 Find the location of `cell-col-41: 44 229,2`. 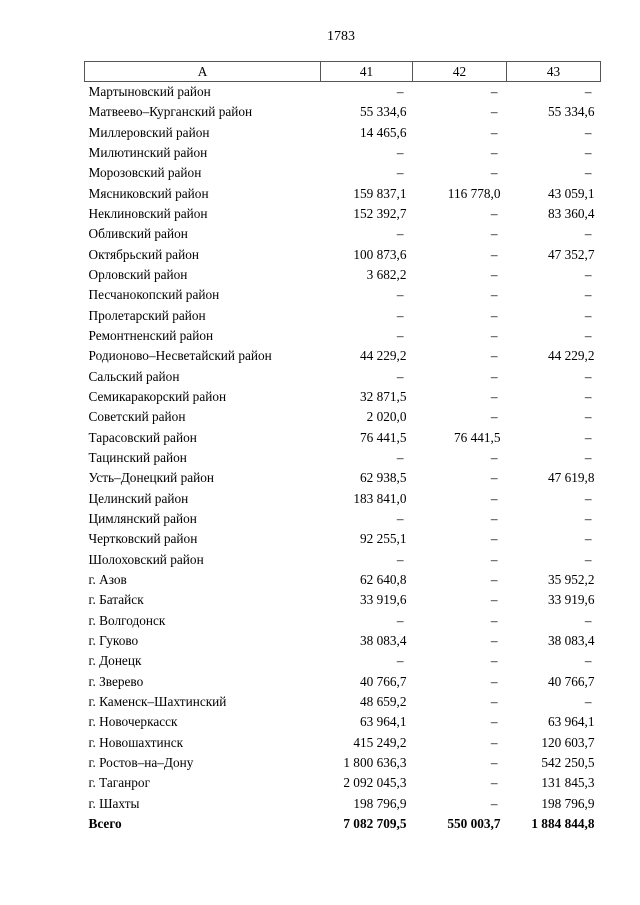

cell-col-41: 44 229,2 is located at coordinates (383, 356).